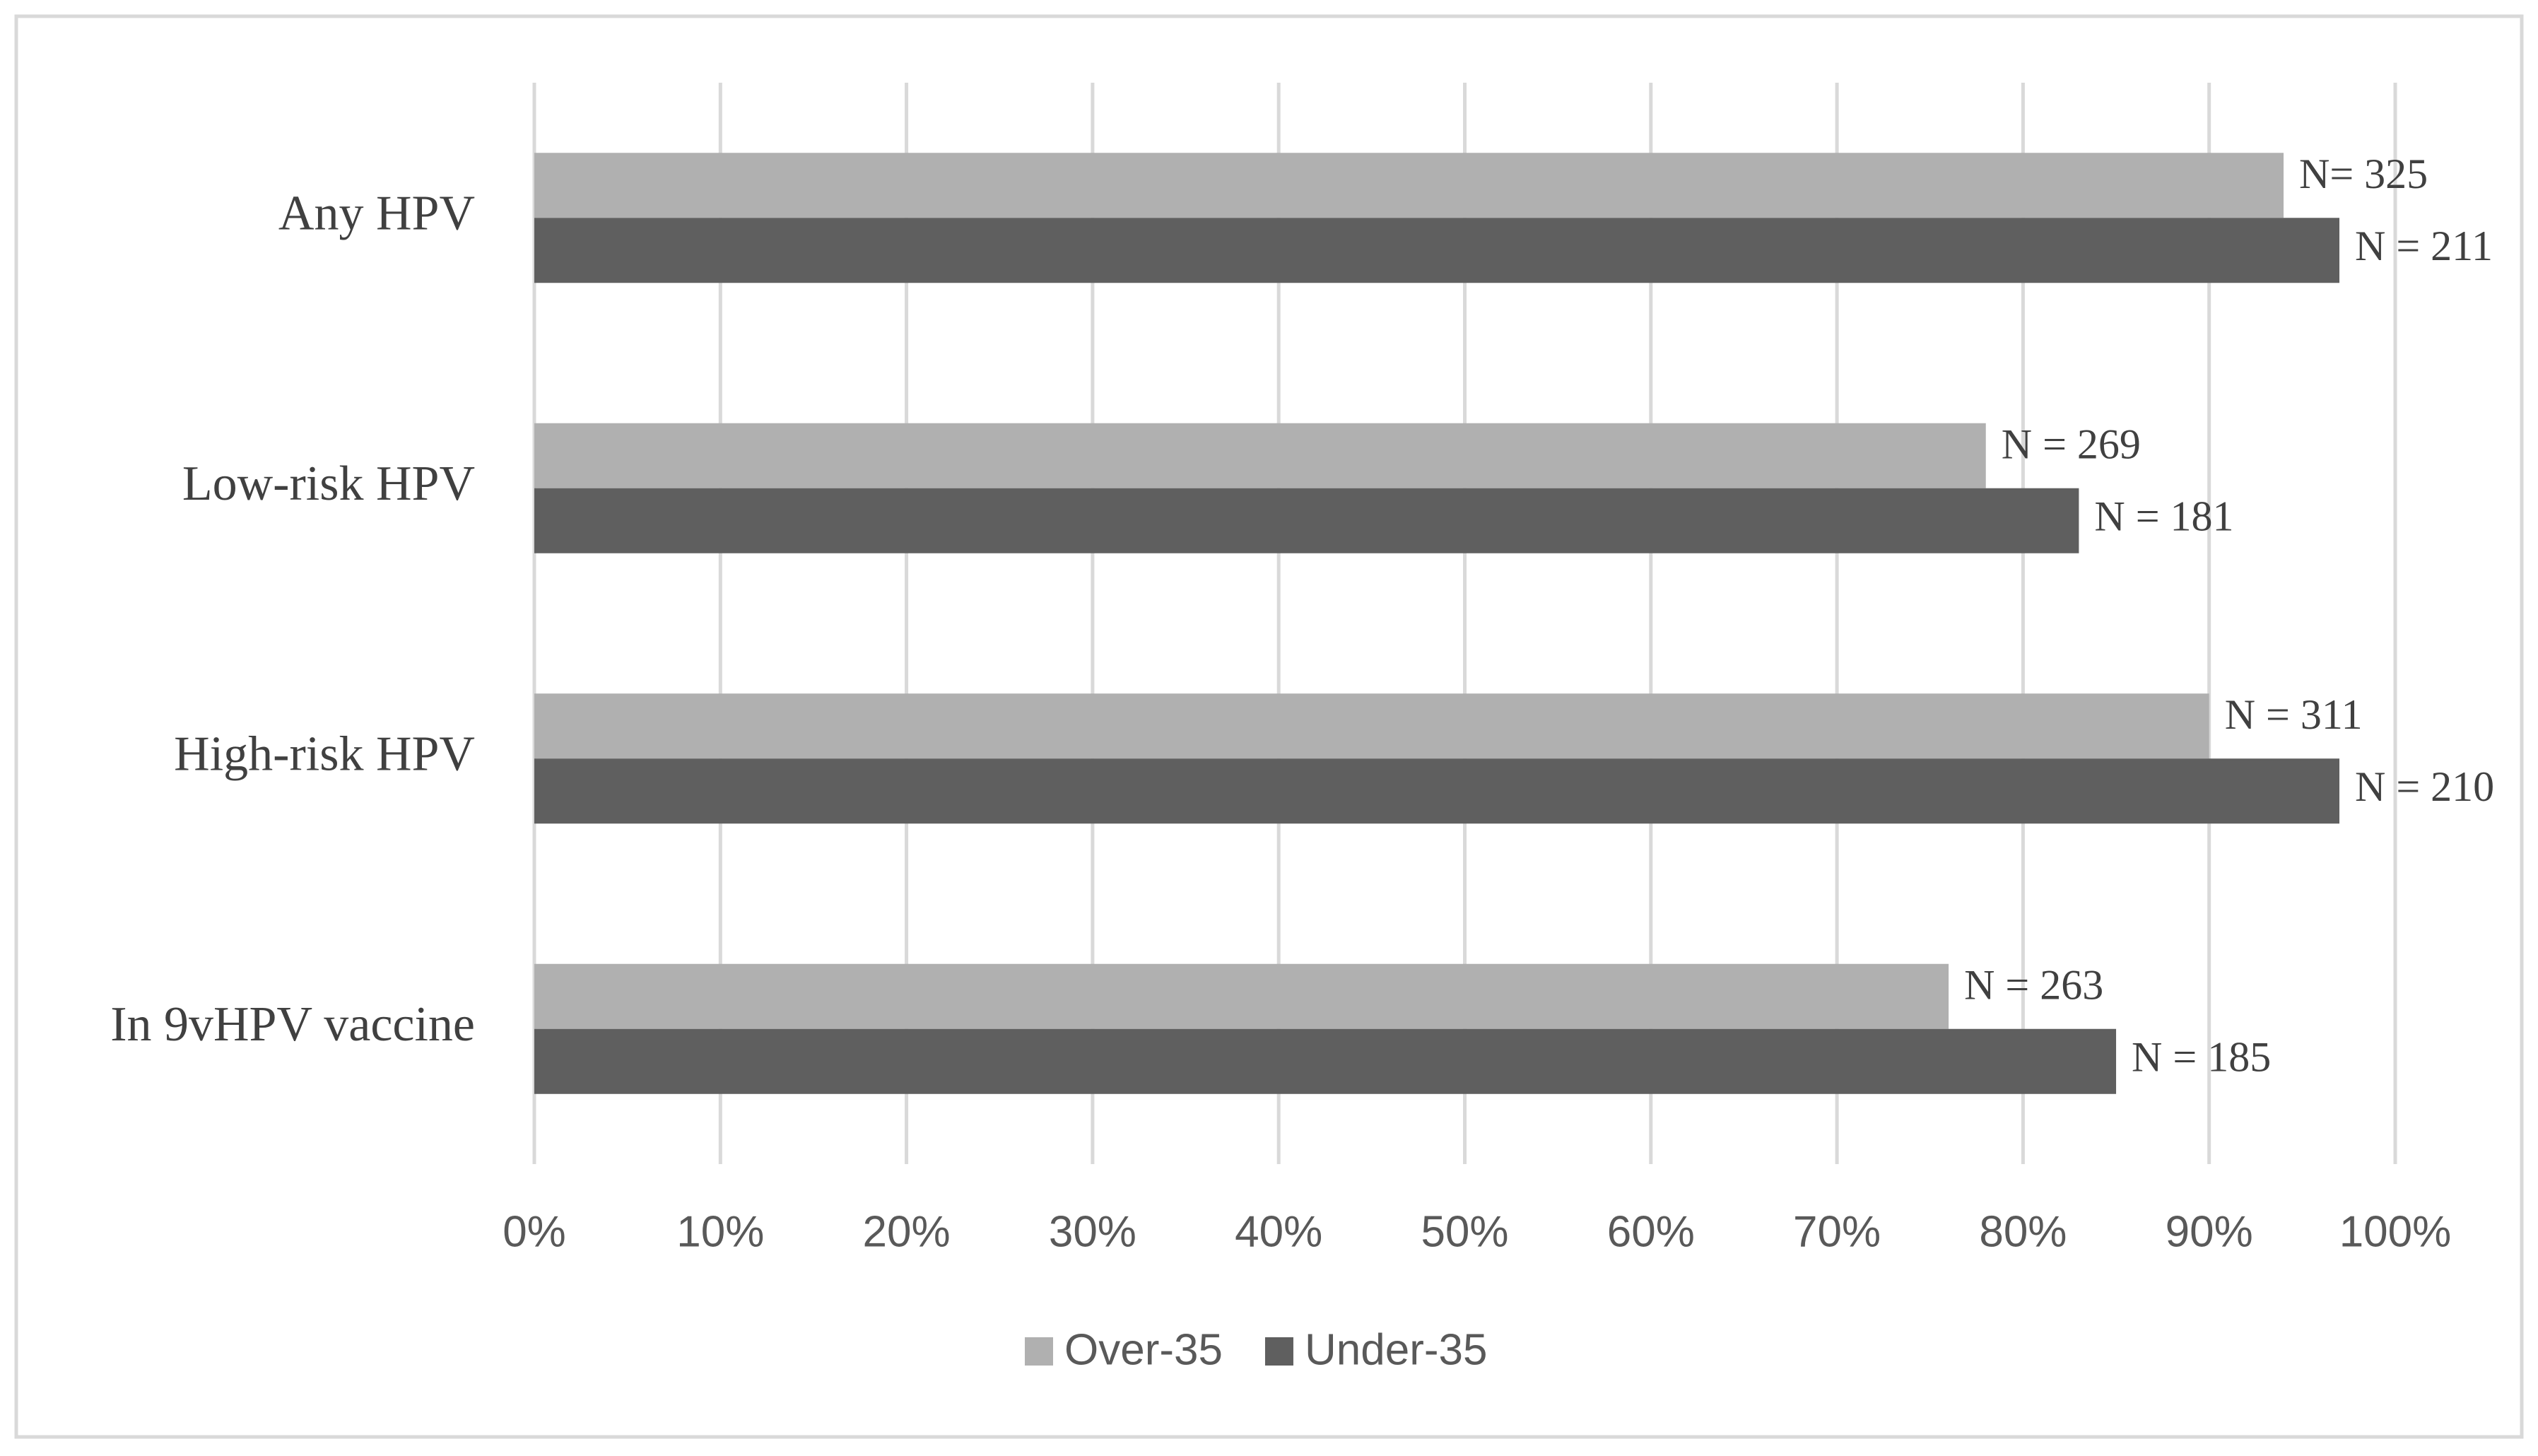 The height and width of the screenshot is (1456, 2538). What do you see at coordinates (376, 213) in the screenshot?
I see `y-tick-label: Any HPV` at bounding box center [376, 213].